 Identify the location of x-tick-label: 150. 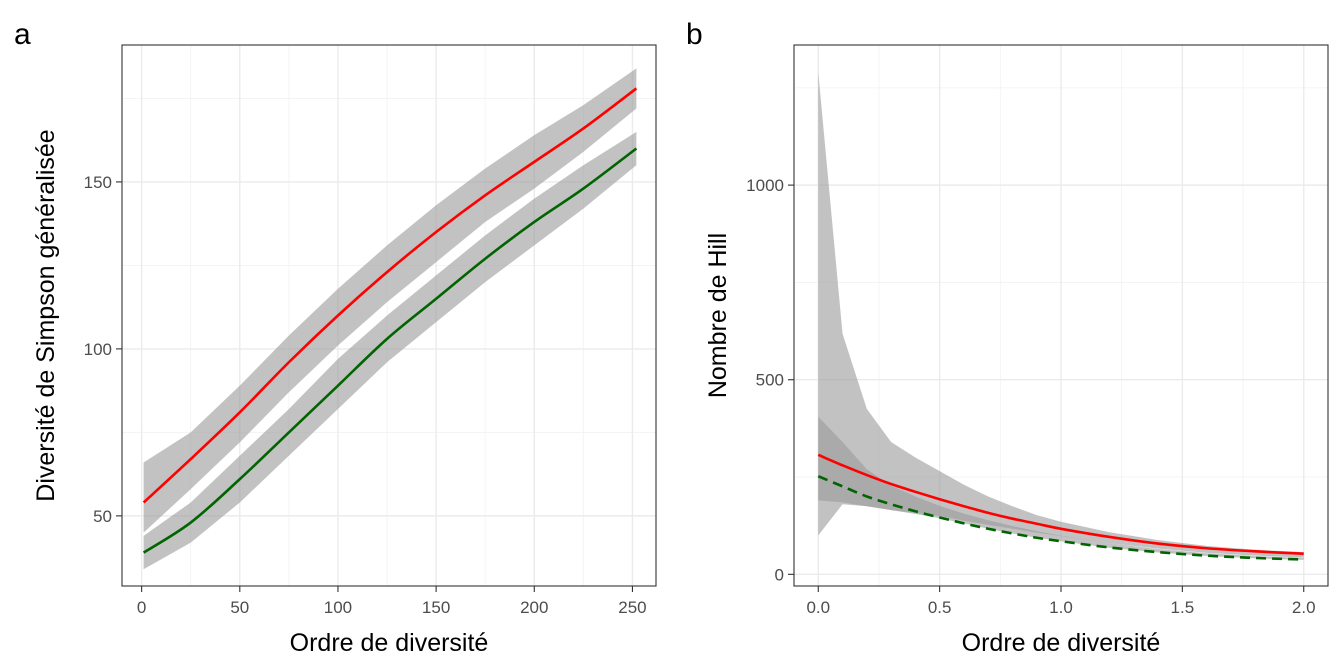
(436, 607).